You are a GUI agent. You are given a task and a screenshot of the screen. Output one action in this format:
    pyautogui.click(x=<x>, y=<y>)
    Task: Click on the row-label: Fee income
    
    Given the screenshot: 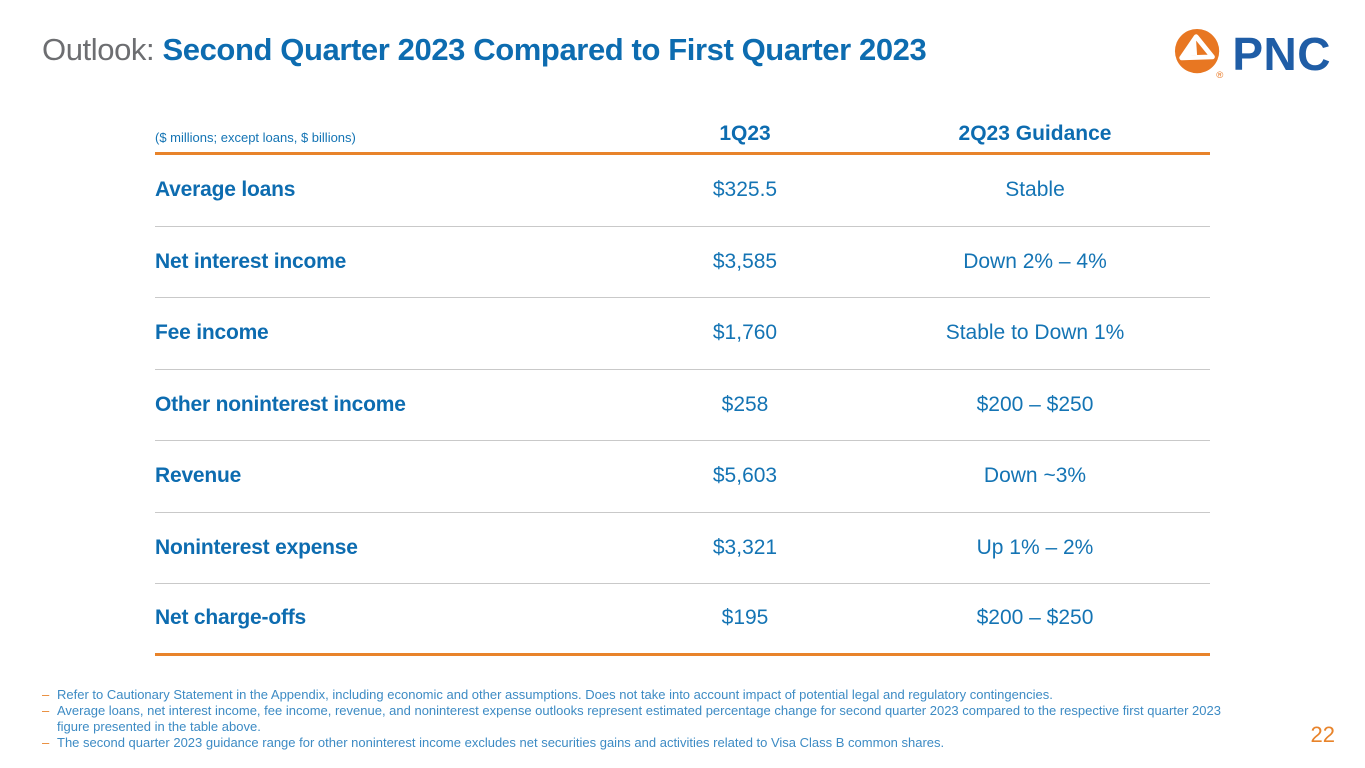 What is the action you would take?
    pyautogui.click(x=212, y=333)
    